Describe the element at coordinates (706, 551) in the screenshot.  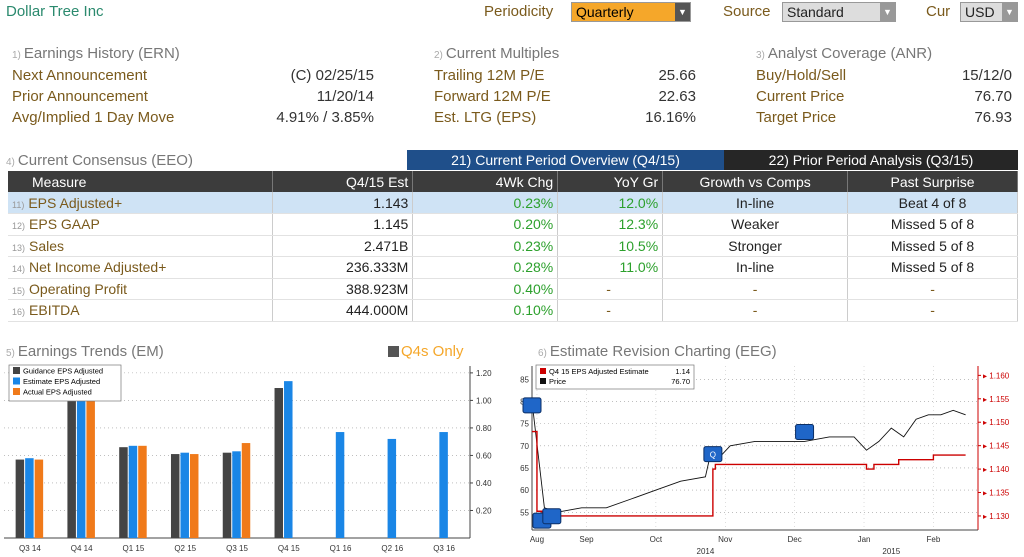
I see `x-year-label: 2014` at that location.